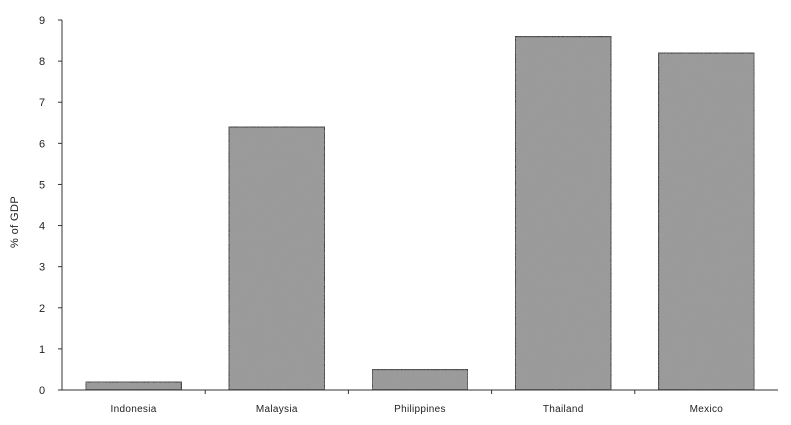 This screenshot has width=791, height=425. I want to click on y-tick-label: 5, so click(42, 185).